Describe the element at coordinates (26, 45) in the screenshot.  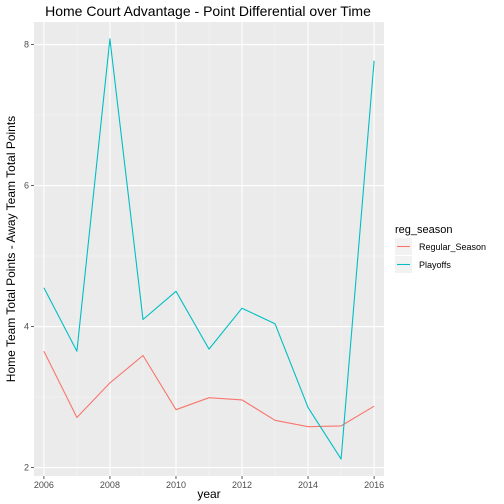
I see `y-tick-label: 8` at that location.